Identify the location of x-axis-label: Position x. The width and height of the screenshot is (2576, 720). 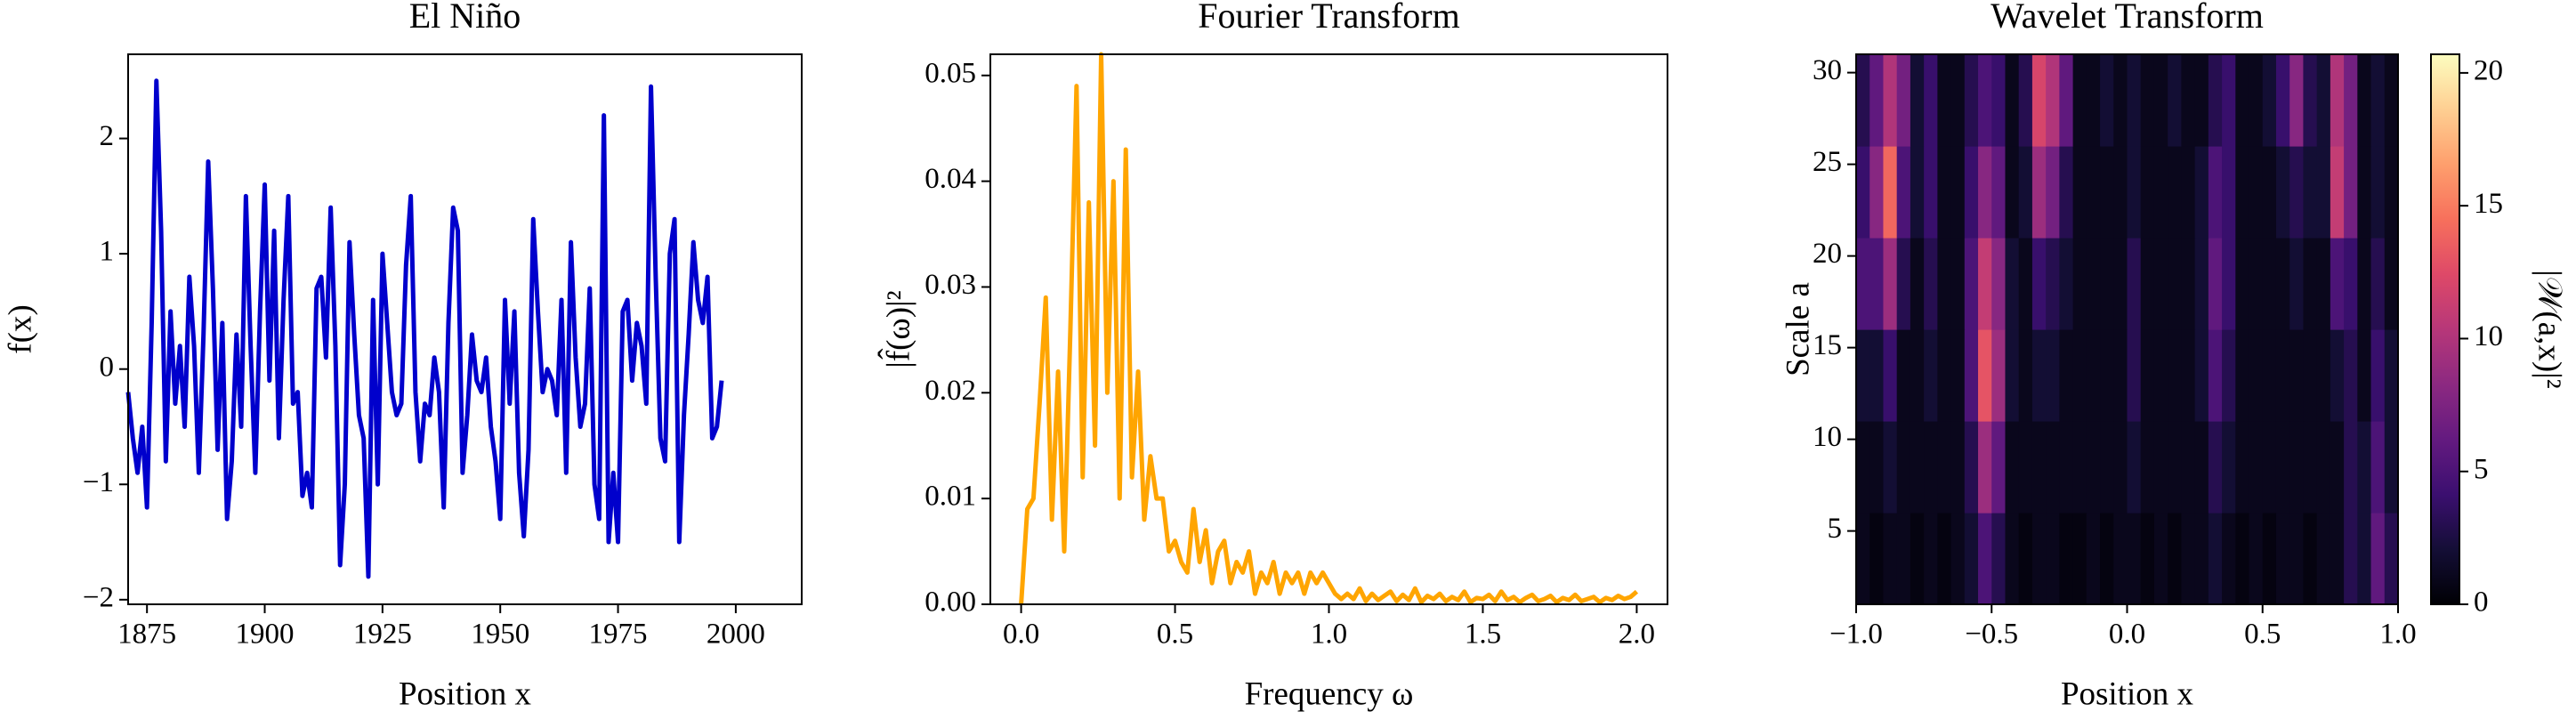
(2127, 694).